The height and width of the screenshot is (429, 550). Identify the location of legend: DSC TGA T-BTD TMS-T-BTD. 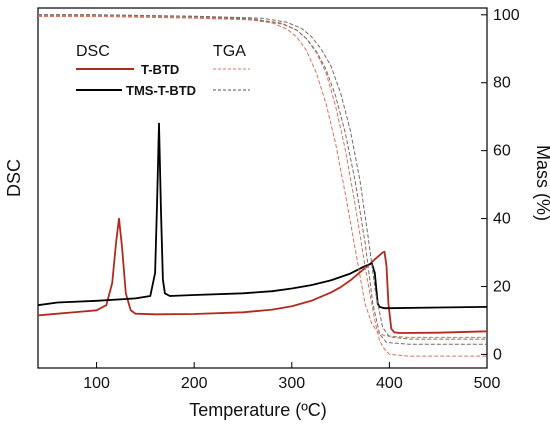
(163, 70).